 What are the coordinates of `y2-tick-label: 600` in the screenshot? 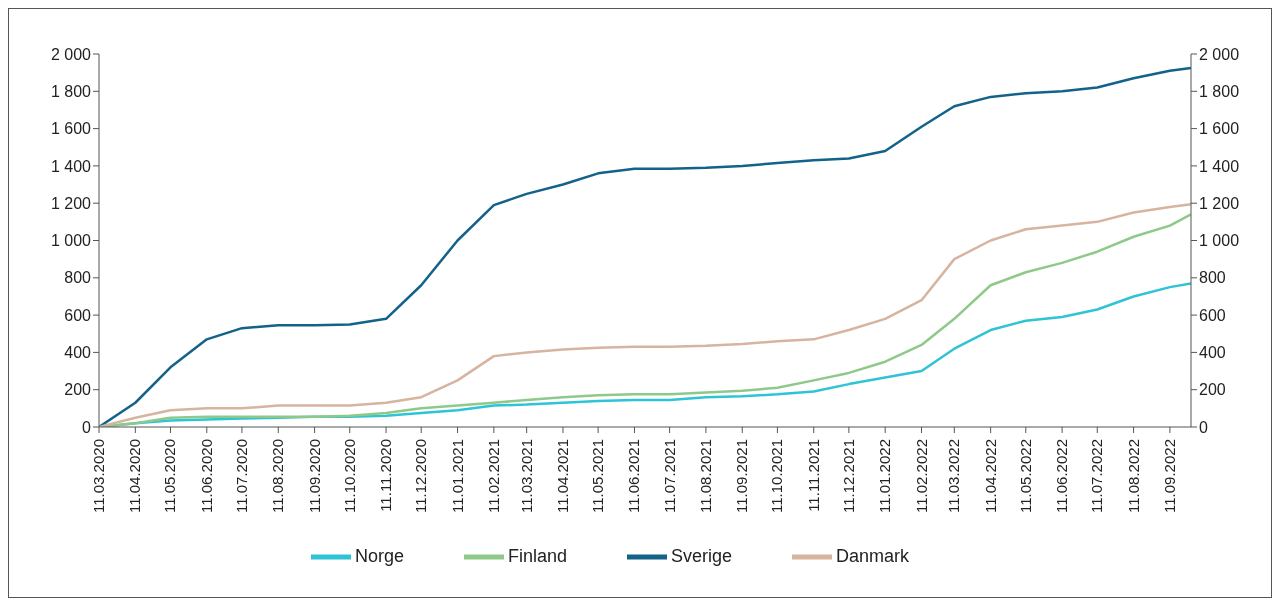 It's located at (1212, 315).